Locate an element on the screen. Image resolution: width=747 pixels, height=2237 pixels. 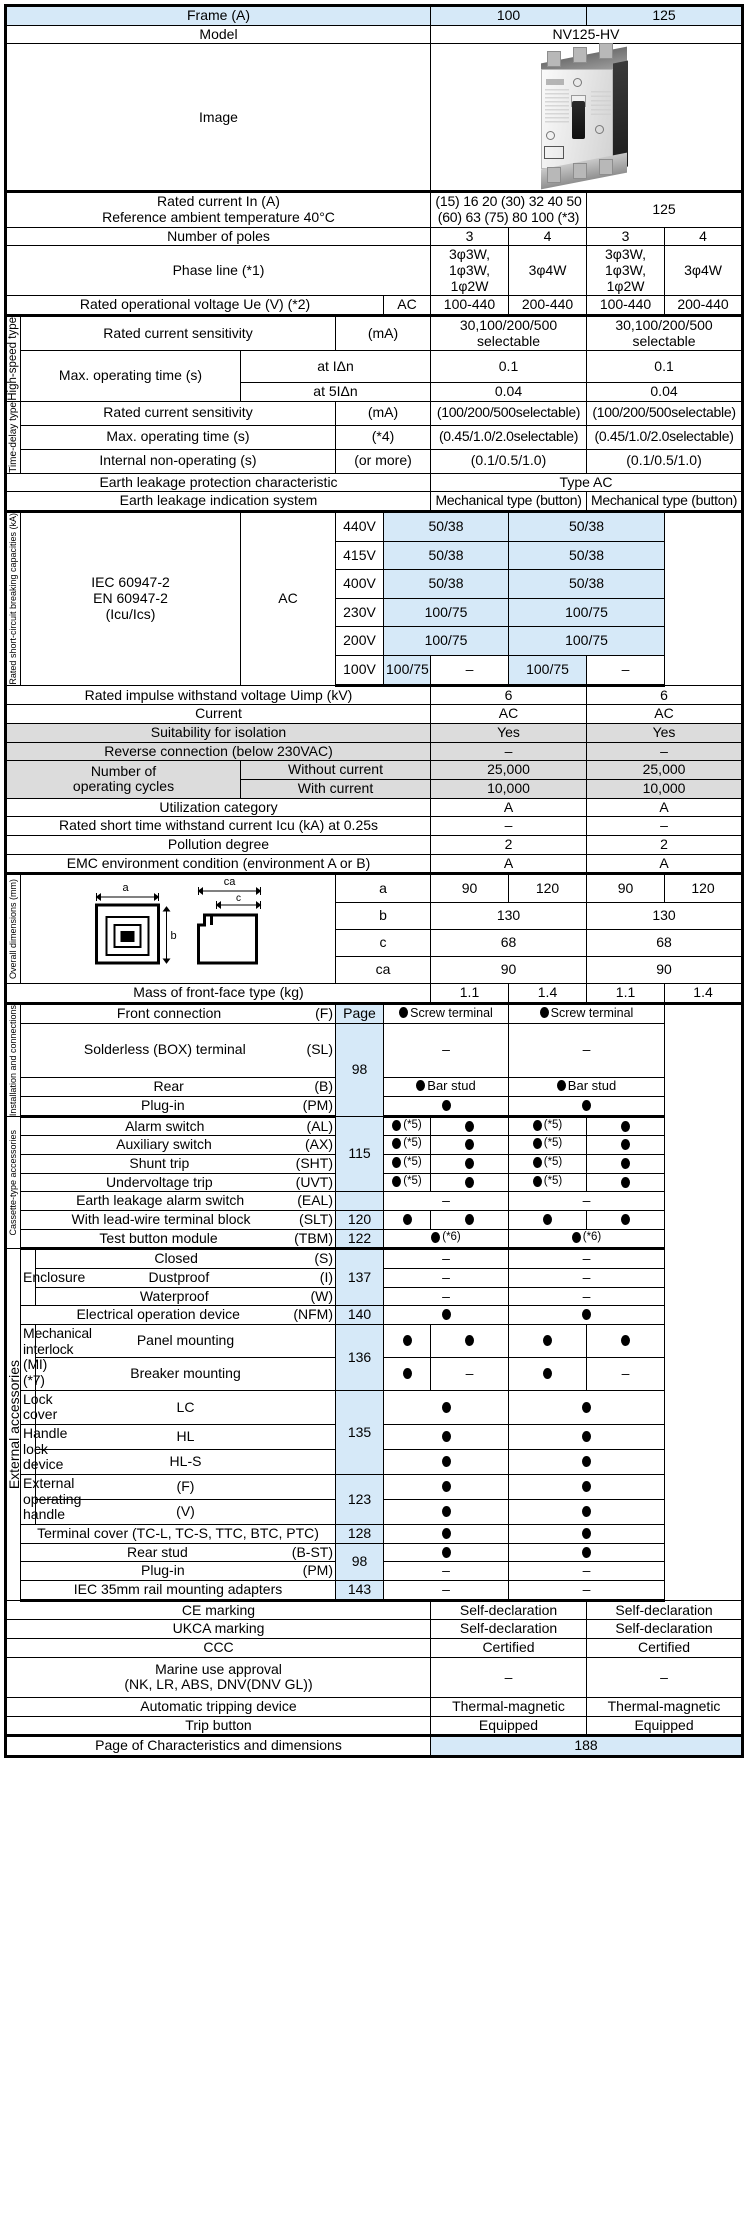
rated-current-125: 125 is located at coordinates (665, 209).